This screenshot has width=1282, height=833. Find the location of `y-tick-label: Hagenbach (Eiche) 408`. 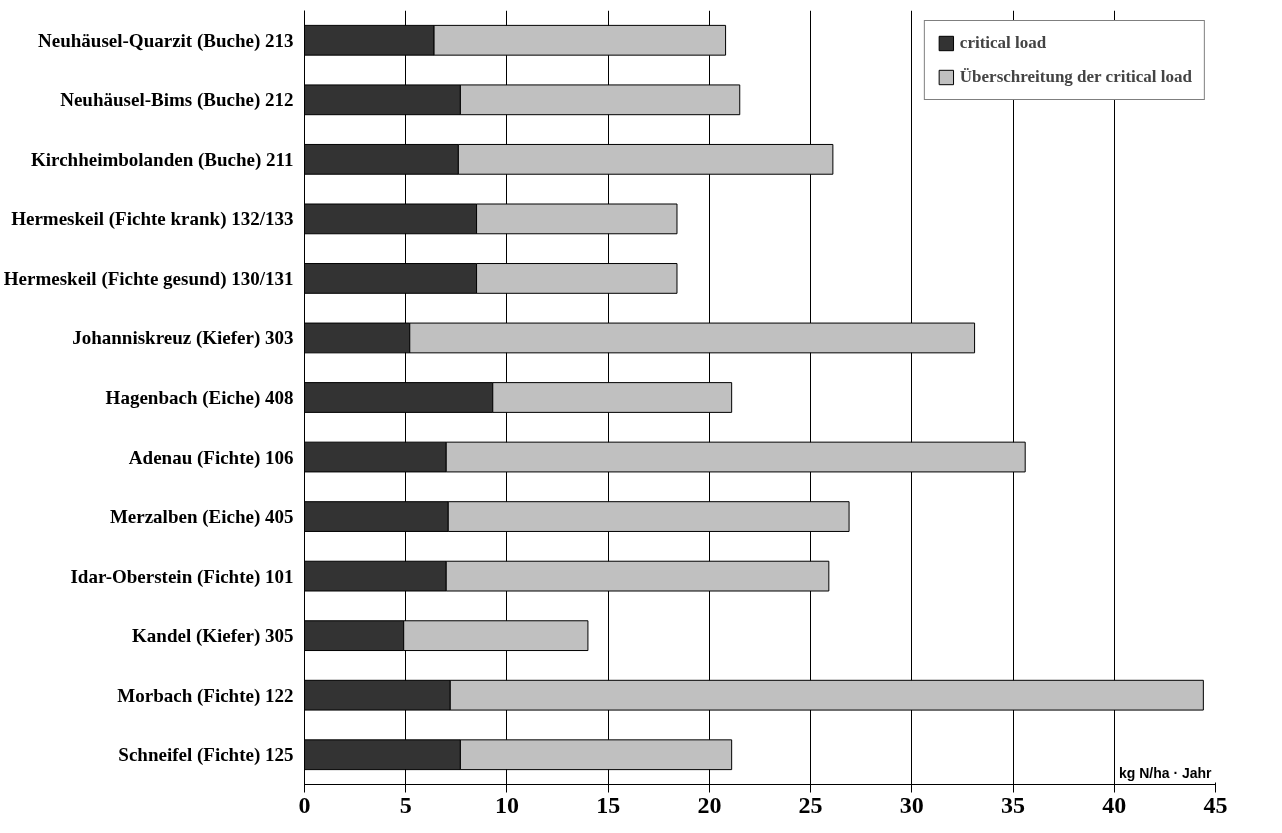

y-tick-label: Hagenbach (Eiche) 408 is located at coordinates (199, 398).